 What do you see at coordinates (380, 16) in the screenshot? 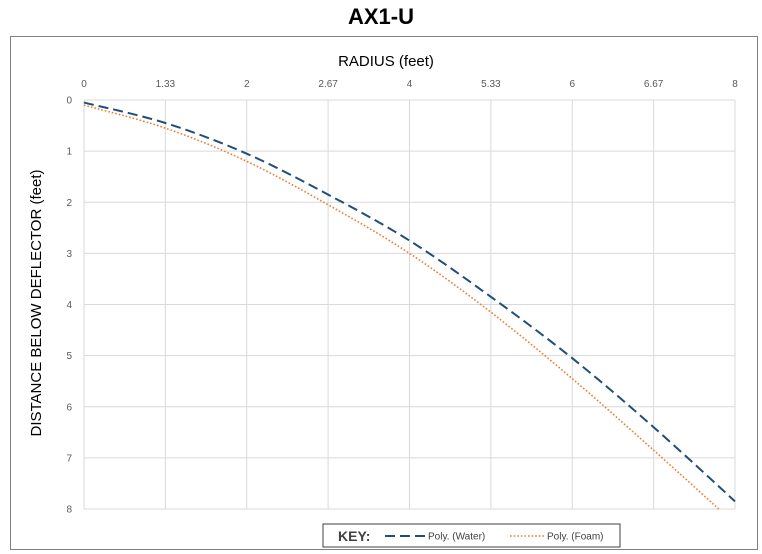
I see `chart-title: AX1-U` at bounding box center [380, 16].